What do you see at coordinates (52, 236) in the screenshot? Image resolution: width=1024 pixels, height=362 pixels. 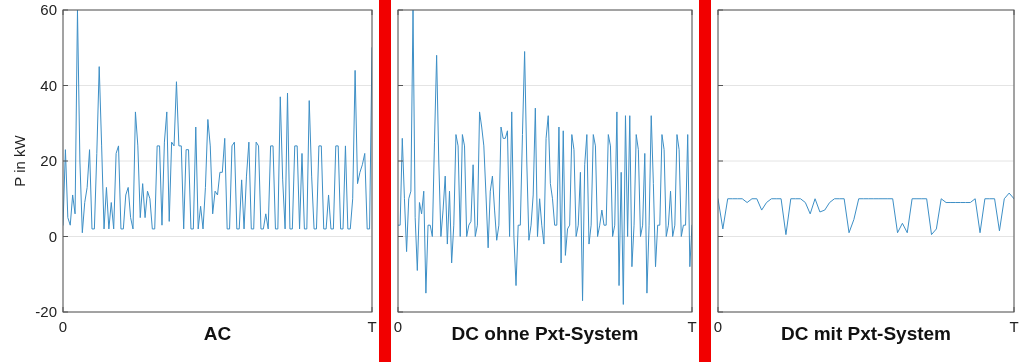 I see `y-tick-label: 0` at bounding box center [52, 236].